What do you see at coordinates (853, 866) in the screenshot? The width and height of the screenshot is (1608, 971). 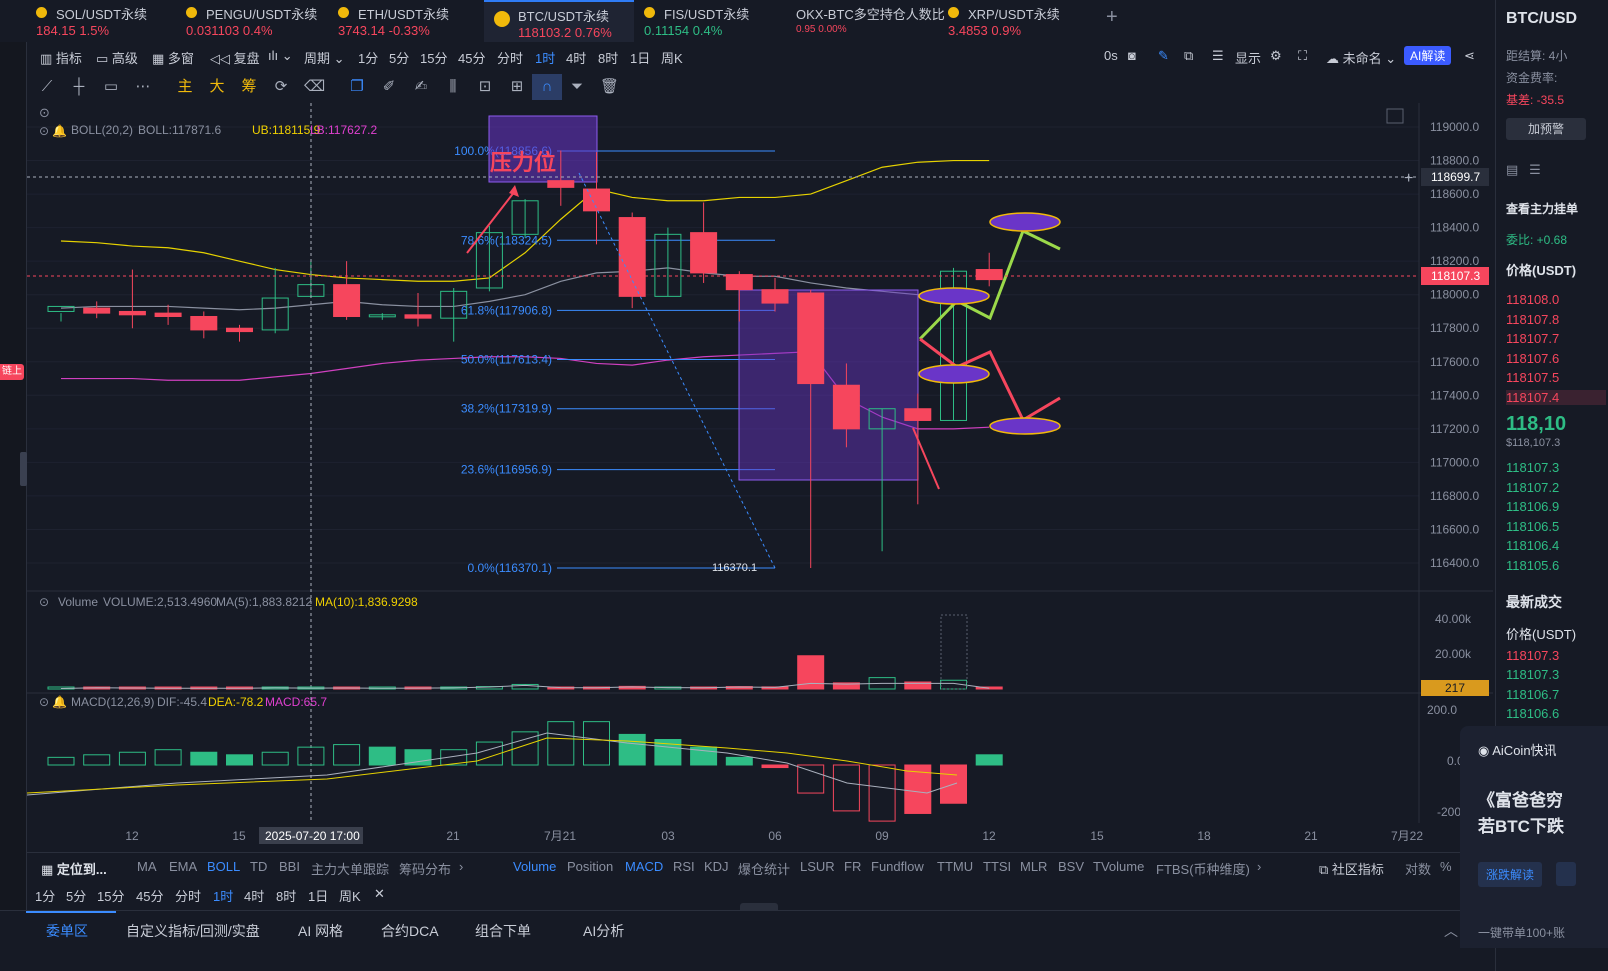 I see `ind-fr: FR` at bounding box center [853, 866].